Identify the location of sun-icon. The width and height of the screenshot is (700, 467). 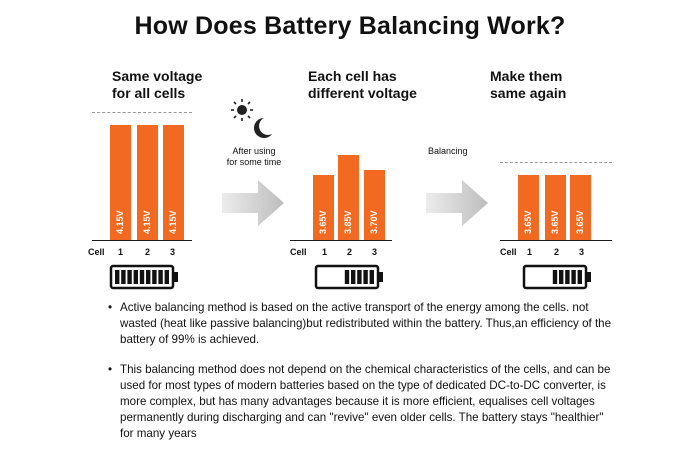
(242, 110).